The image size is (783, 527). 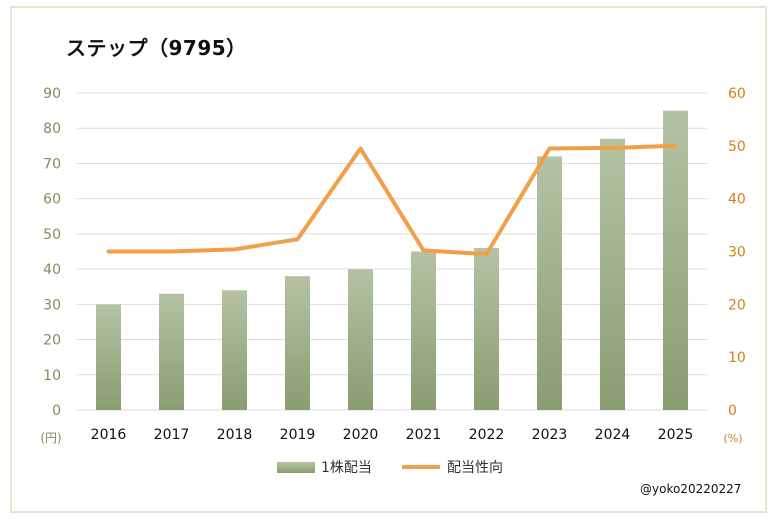 What do you see at coordinates (297, 343) in the screenshot?
I see `bar-2019` at bounding box center [297, 343].